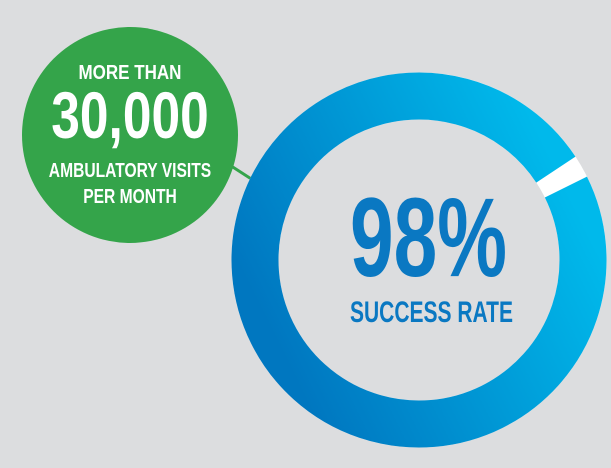 The height and width of the screenshot is (468, 611). I want to click on visits-number: 30,000, so click(130, 115).